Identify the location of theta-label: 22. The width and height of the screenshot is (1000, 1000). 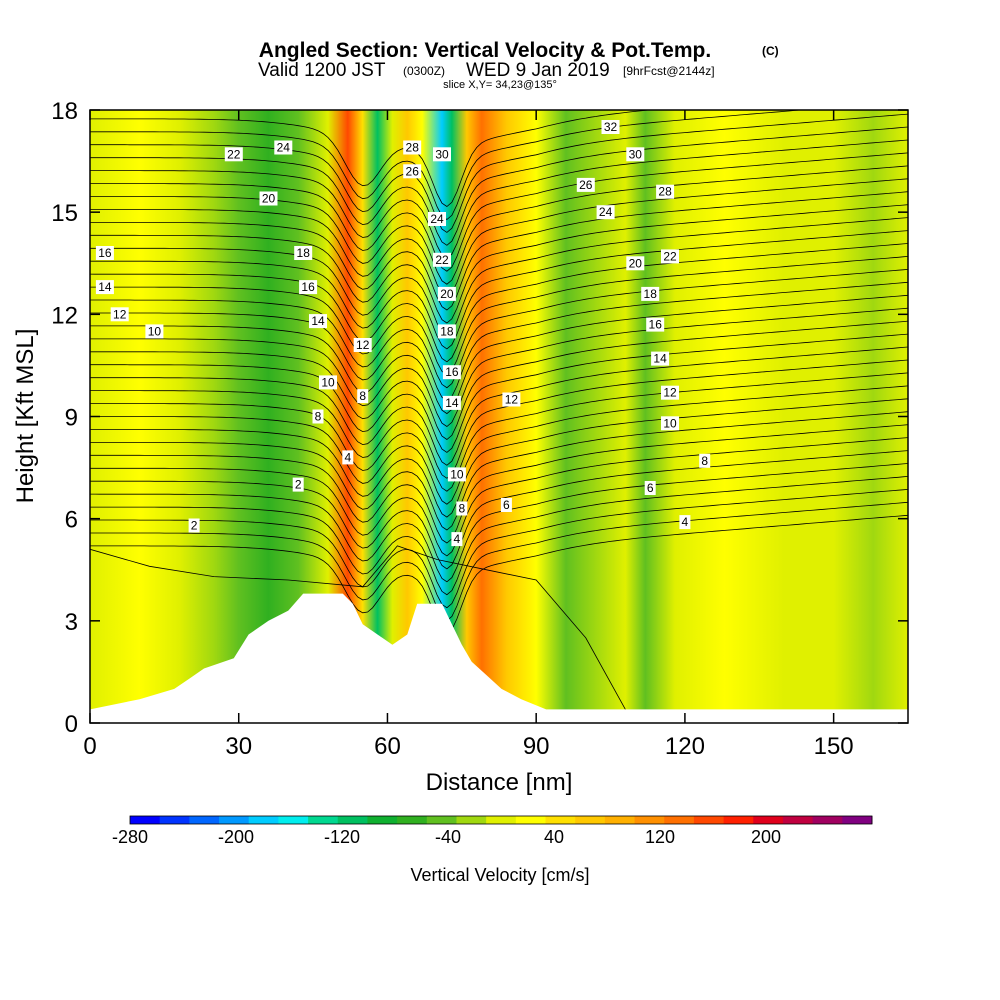
(233, 154).